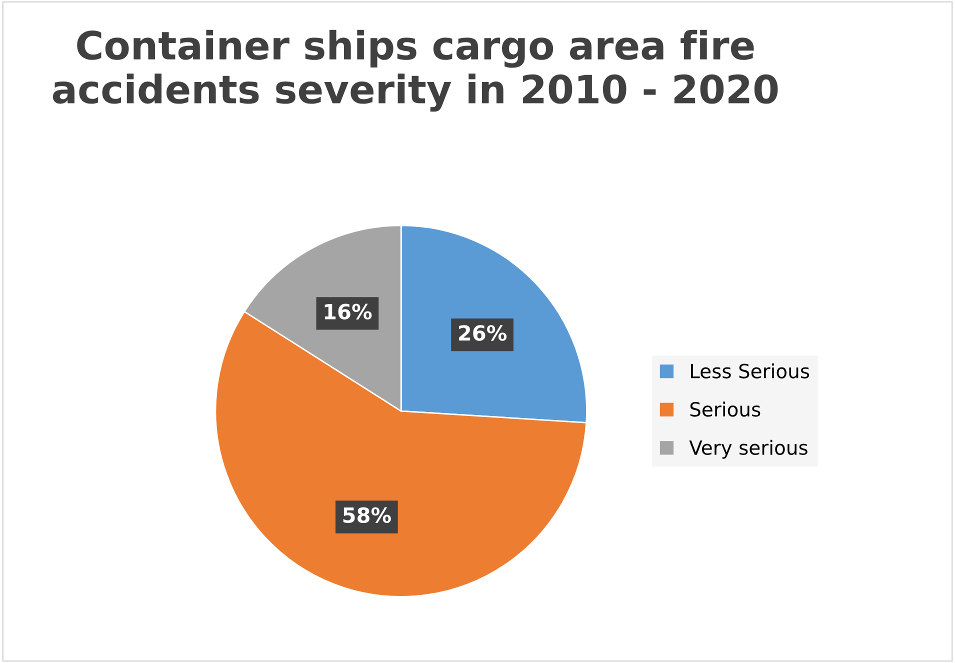 Image resolution: width=955 pixels, height=663 pixels. What do you see at coordinates (415, 71) in the screenshot?
I see `chart-title: Container ships cargo area fire accidents severity in 2010 - 2020` at bounding box center [415, 71].